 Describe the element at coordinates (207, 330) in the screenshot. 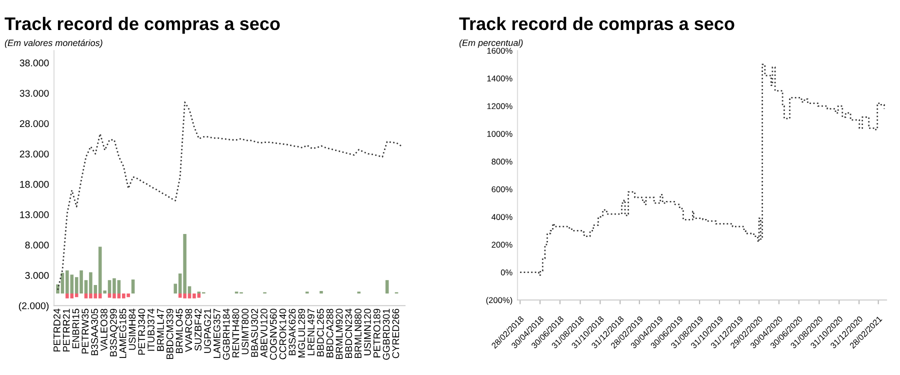

I see `x-tick-label: UGPAG21` at that location.